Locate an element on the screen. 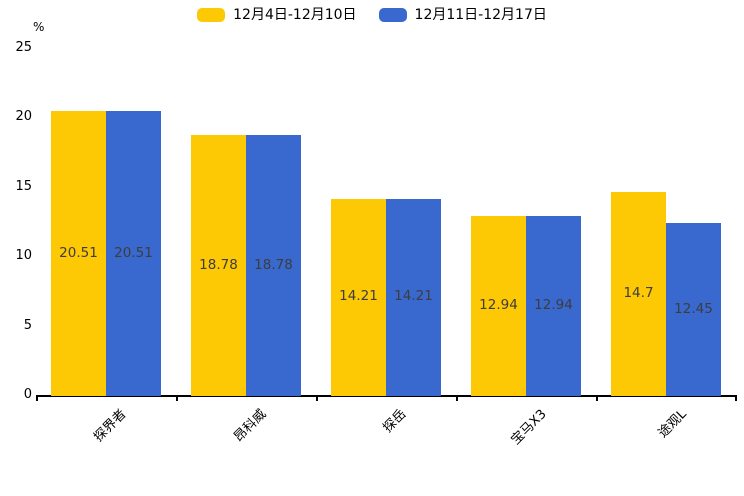  x-axis-category-label: 探界者 is located at coordinates (110, 426).